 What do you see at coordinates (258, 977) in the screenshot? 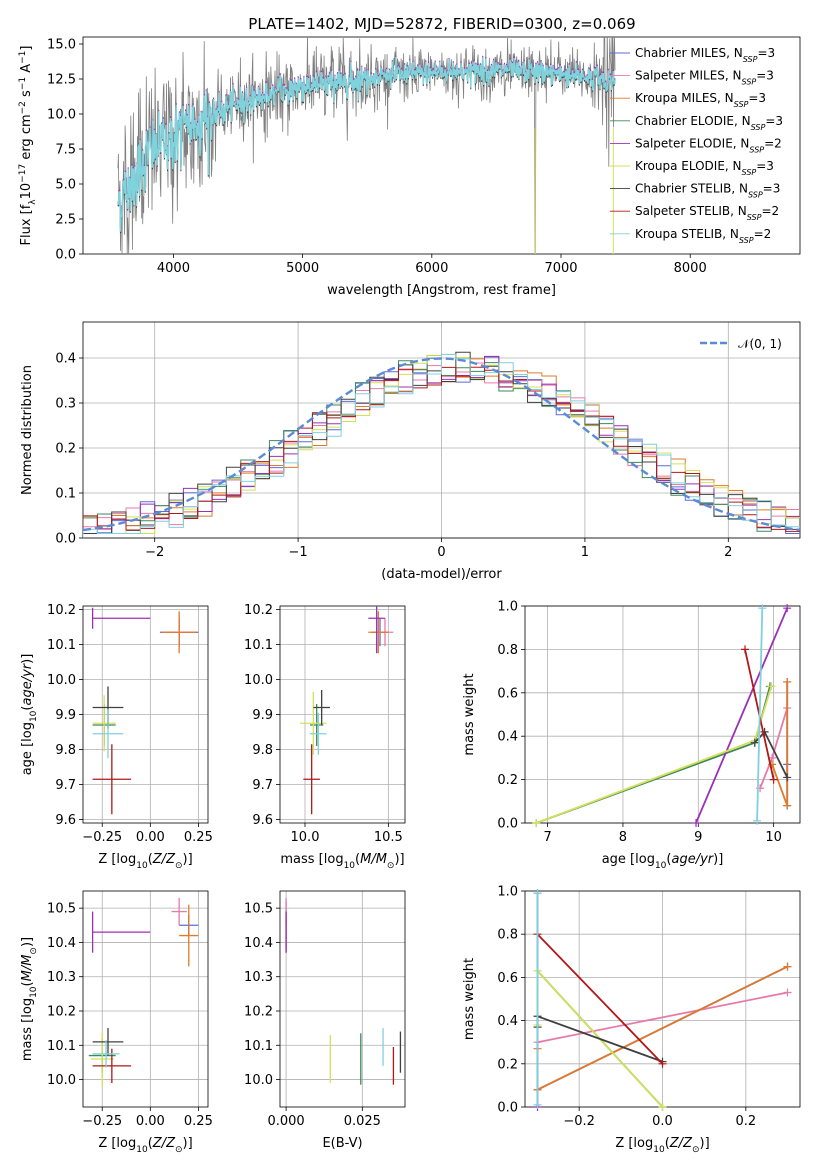
I see `mass-vs-ebv-y-tick-label: 10.3` at bounding box center [258, 977].